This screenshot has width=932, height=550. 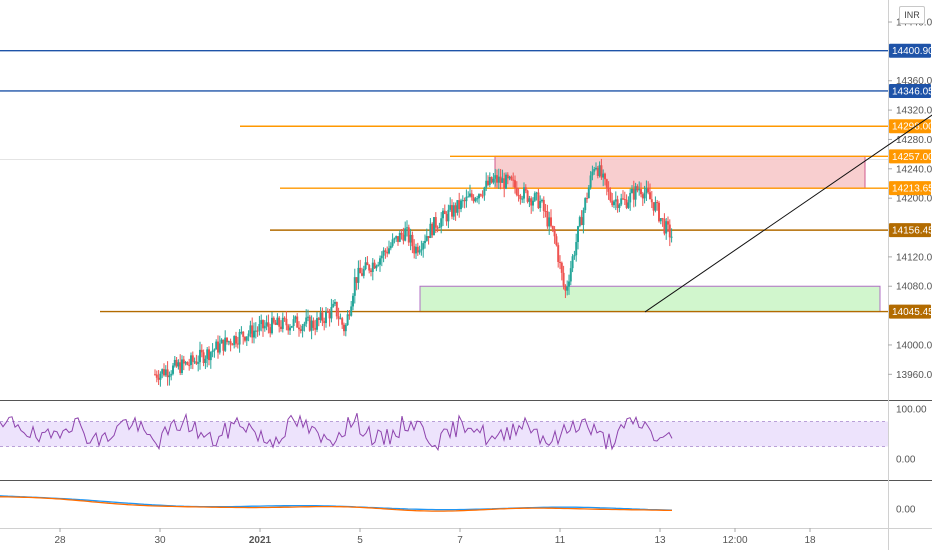 I want to click on price-tick-label: 13960.00, so click(x=914, y=375).